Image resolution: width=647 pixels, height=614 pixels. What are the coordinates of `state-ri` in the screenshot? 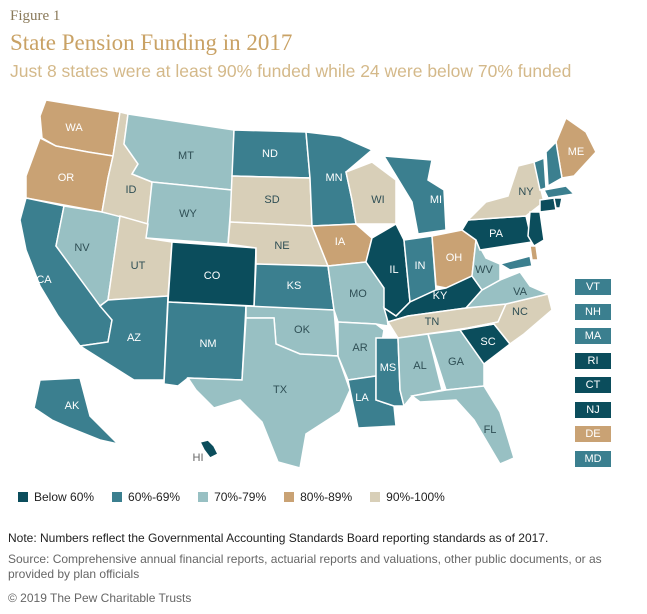 It's located at (558, 203).